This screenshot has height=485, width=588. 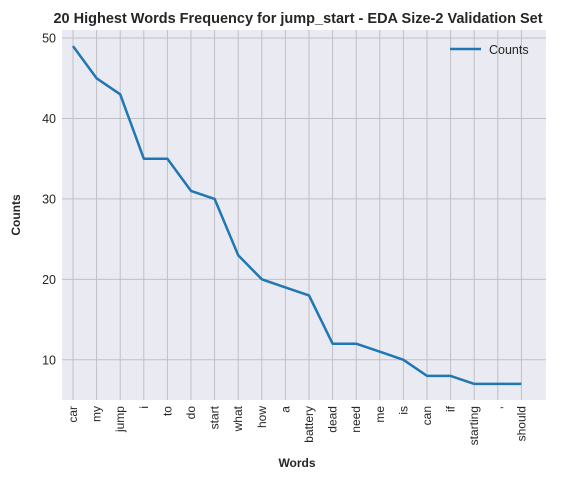 What do you see at coordinates (380, 414) in the screenshot?
I see `x-tick-label: me` at bounding box center [380, 414].